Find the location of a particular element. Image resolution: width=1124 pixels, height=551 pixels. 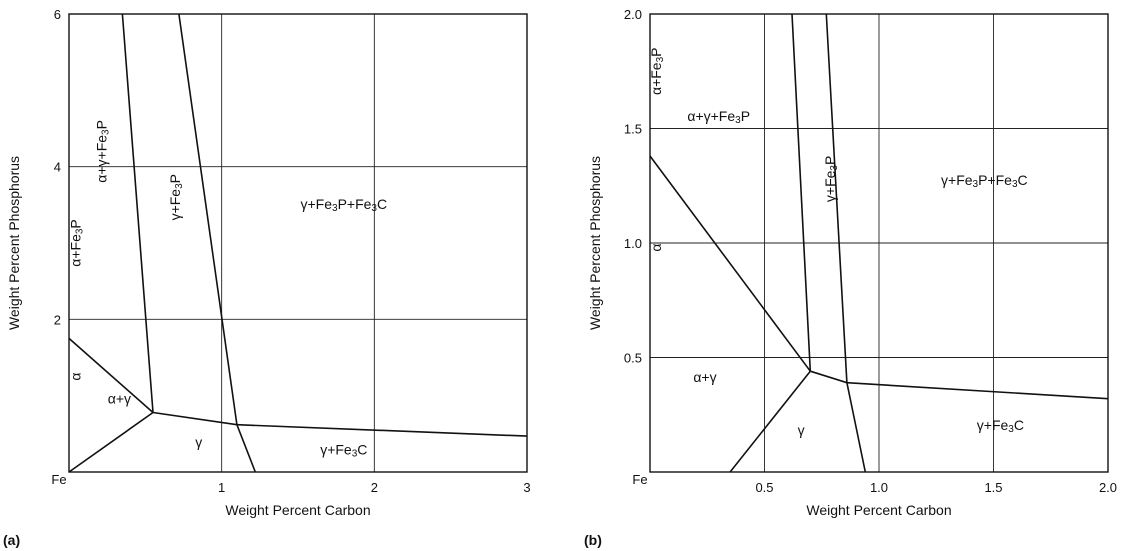

x-tick-label: 0.5 is located at coordinates (764, 487).